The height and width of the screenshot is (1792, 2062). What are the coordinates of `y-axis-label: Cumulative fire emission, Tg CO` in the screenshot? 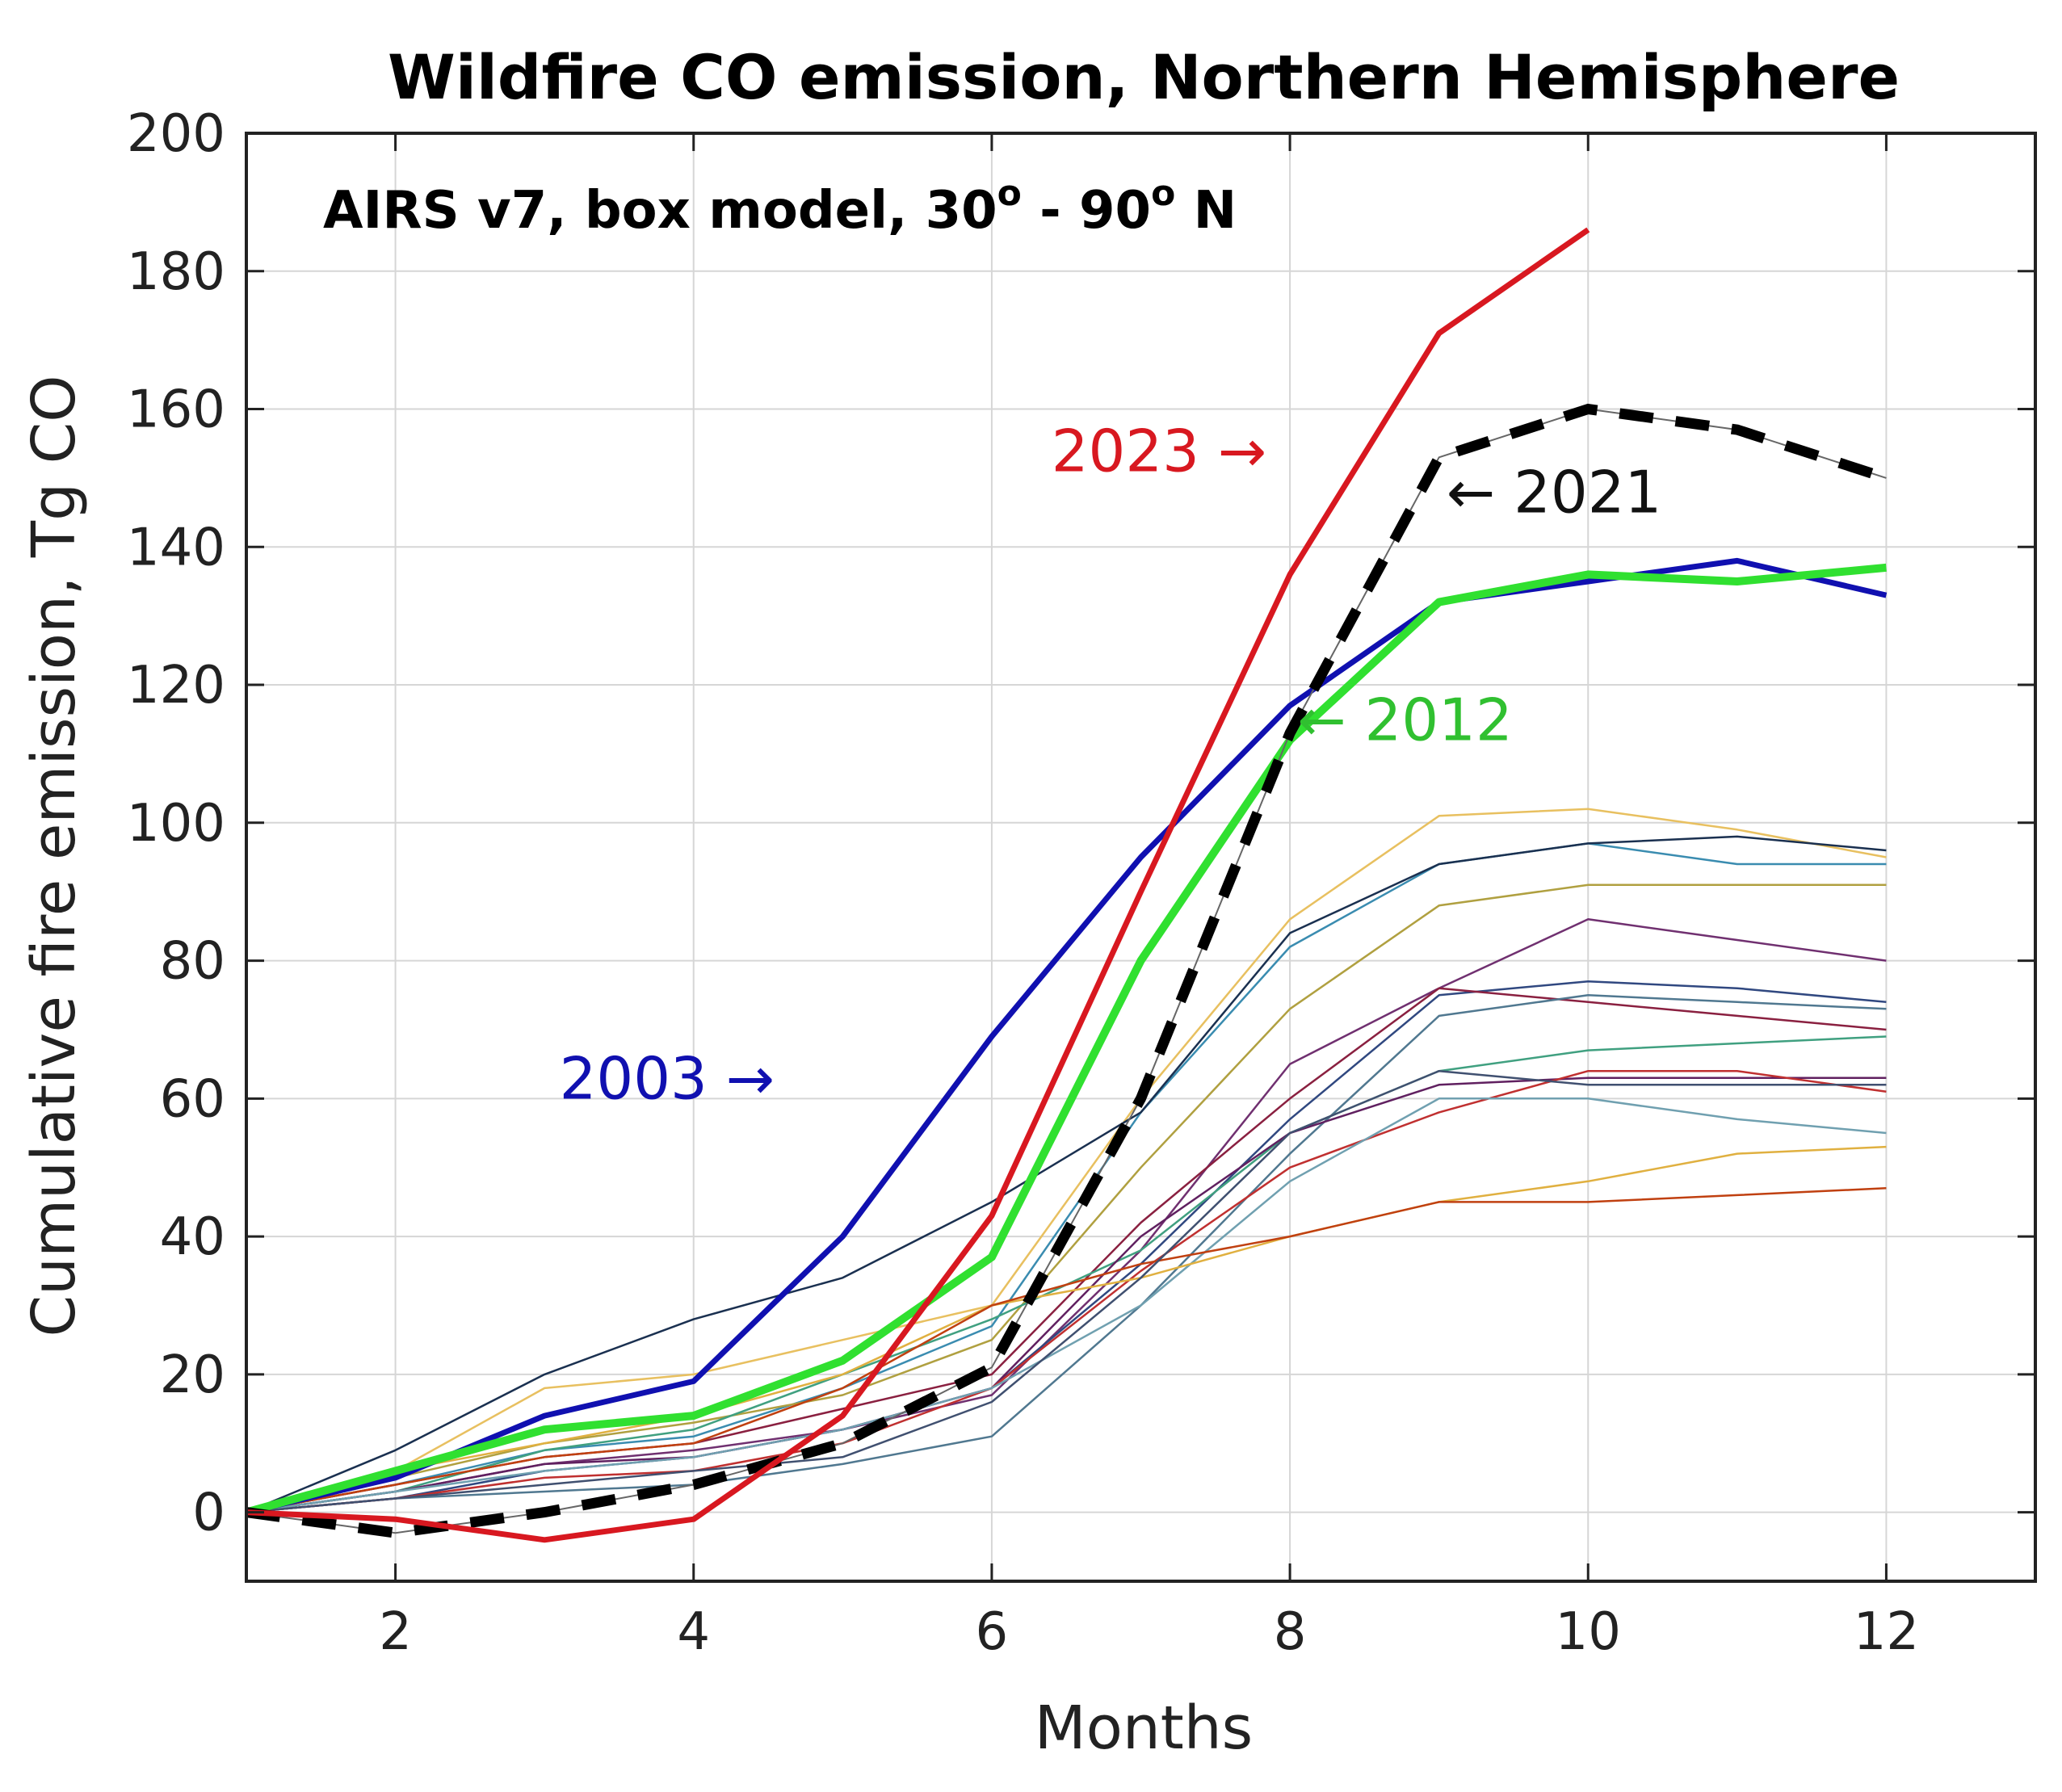 It's located at (54, 856).